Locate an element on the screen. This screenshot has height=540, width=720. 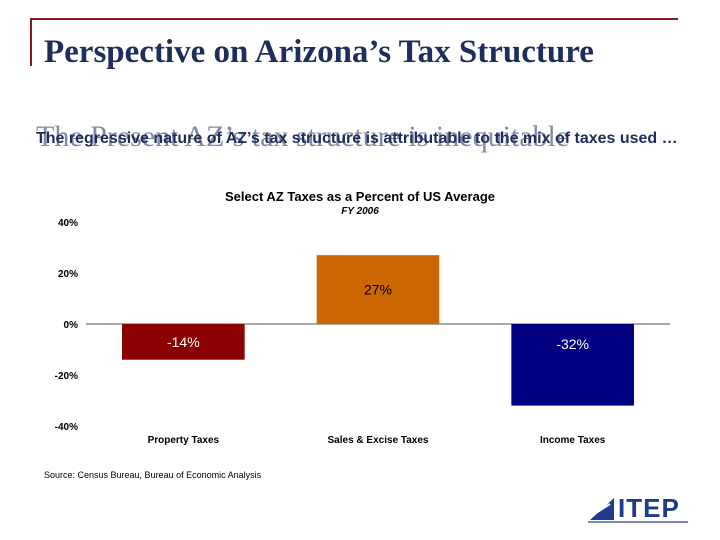
data-label: 27% is located at coordinates (378, 290).